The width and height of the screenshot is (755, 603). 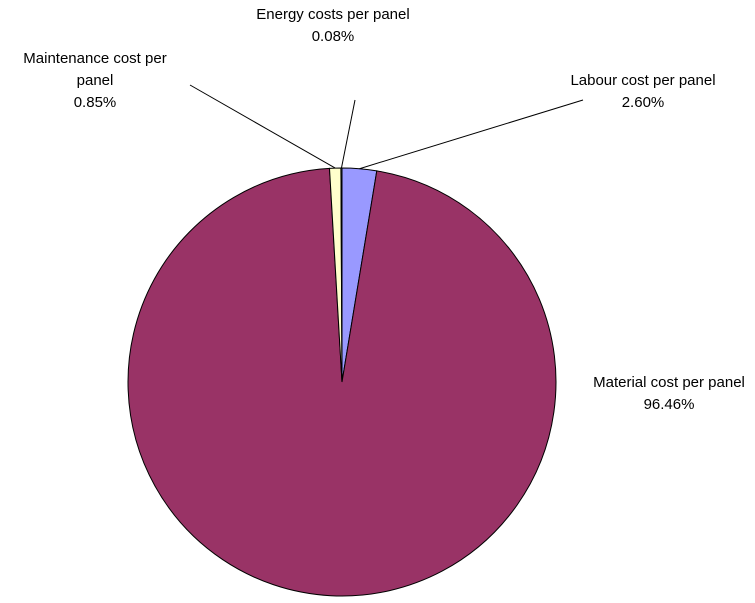 I want to click on slice-name: Maintenance cost per panel, so click(x=95, y=69).